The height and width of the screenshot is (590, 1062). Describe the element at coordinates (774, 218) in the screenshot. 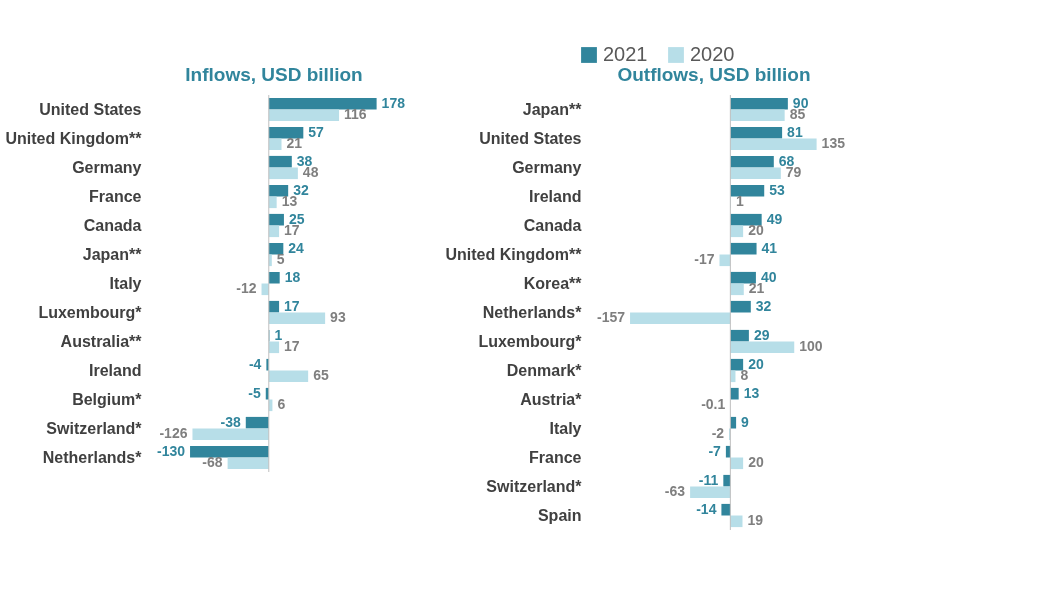

I see `data-label: 49` at that location.